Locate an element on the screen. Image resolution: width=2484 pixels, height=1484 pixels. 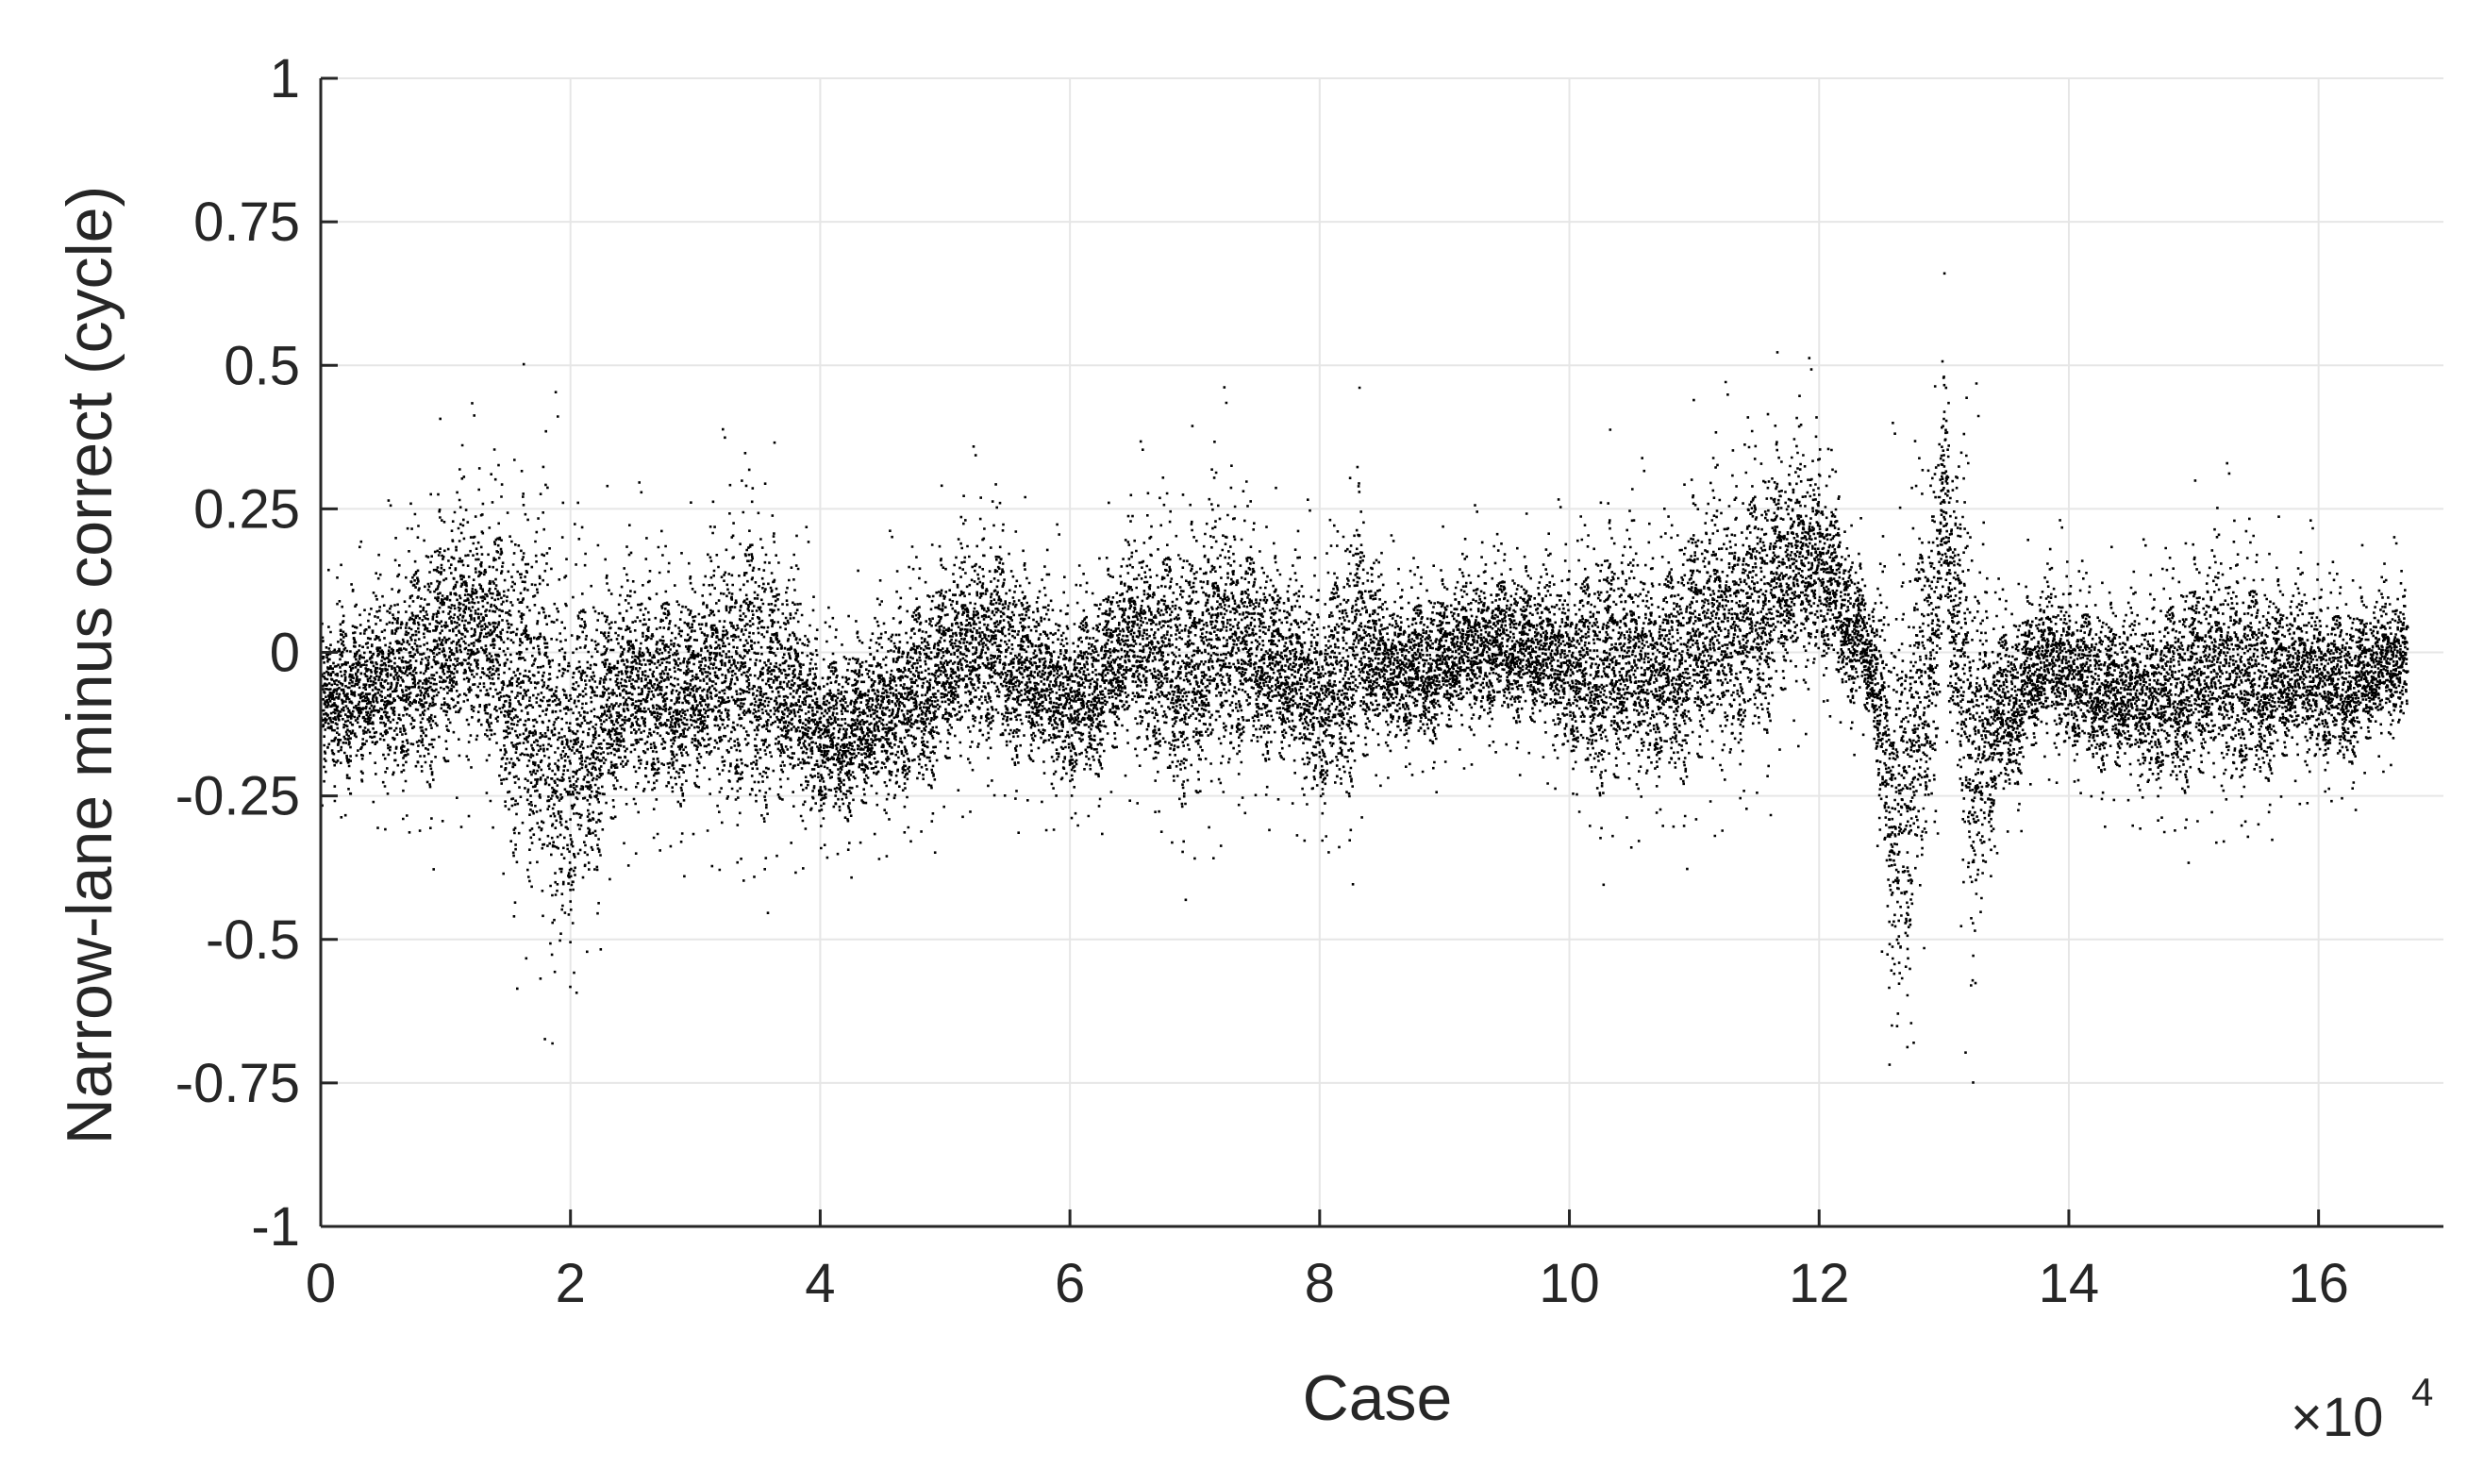
y-tick-label: 0.75 is located at coordinates (246, 222).